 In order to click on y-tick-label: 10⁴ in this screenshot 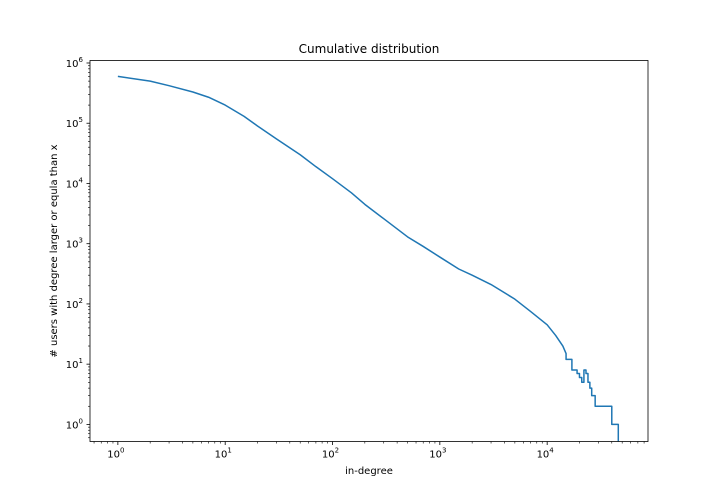, I will do `click(75, 183)`.